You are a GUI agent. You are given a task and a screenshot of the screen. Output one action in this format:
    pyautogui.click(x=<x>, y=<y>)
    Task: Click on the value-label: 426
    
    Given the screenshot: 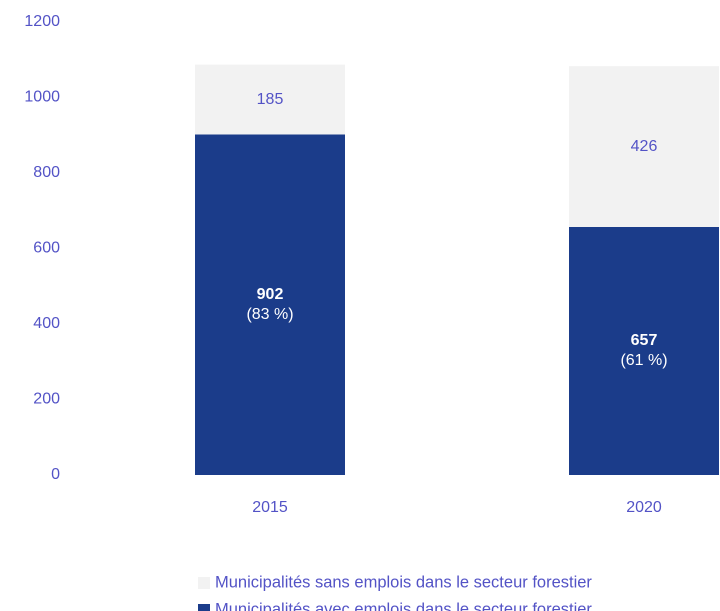 What is the action you would take?
    pyautogui.click(x=644, y=146)
    